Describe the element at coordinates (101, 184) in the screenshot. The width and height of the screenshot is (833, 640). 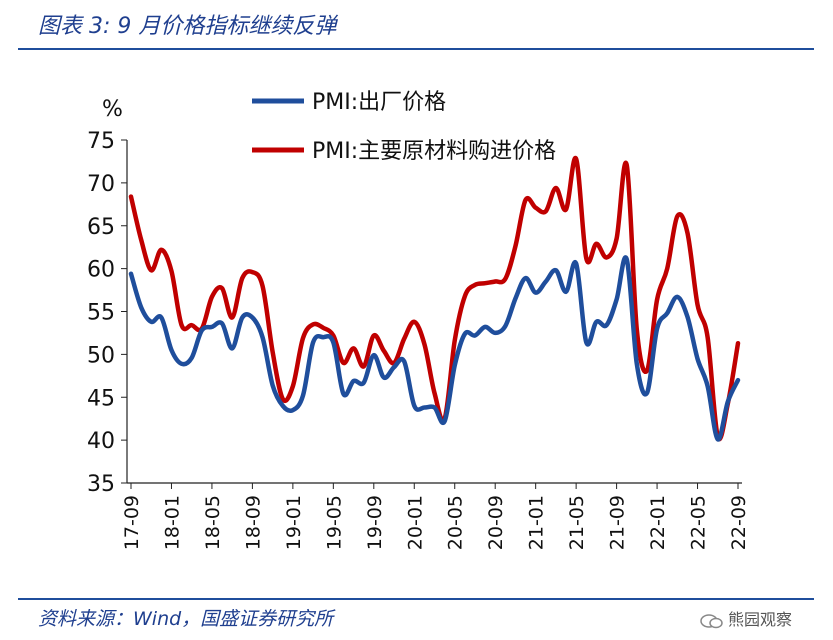
I see `y-tick-label: 70` at that location.